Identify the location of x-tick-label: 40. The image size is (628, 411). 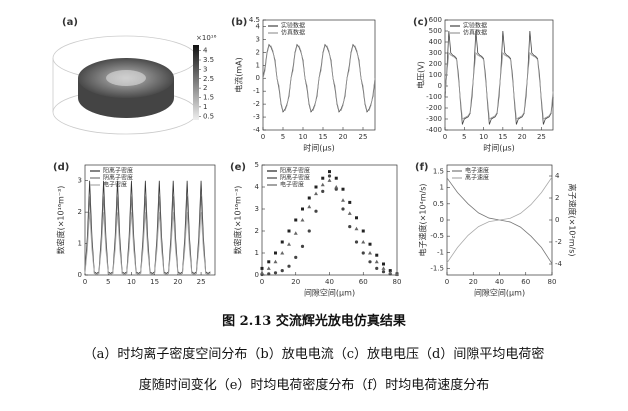
(499, 282).